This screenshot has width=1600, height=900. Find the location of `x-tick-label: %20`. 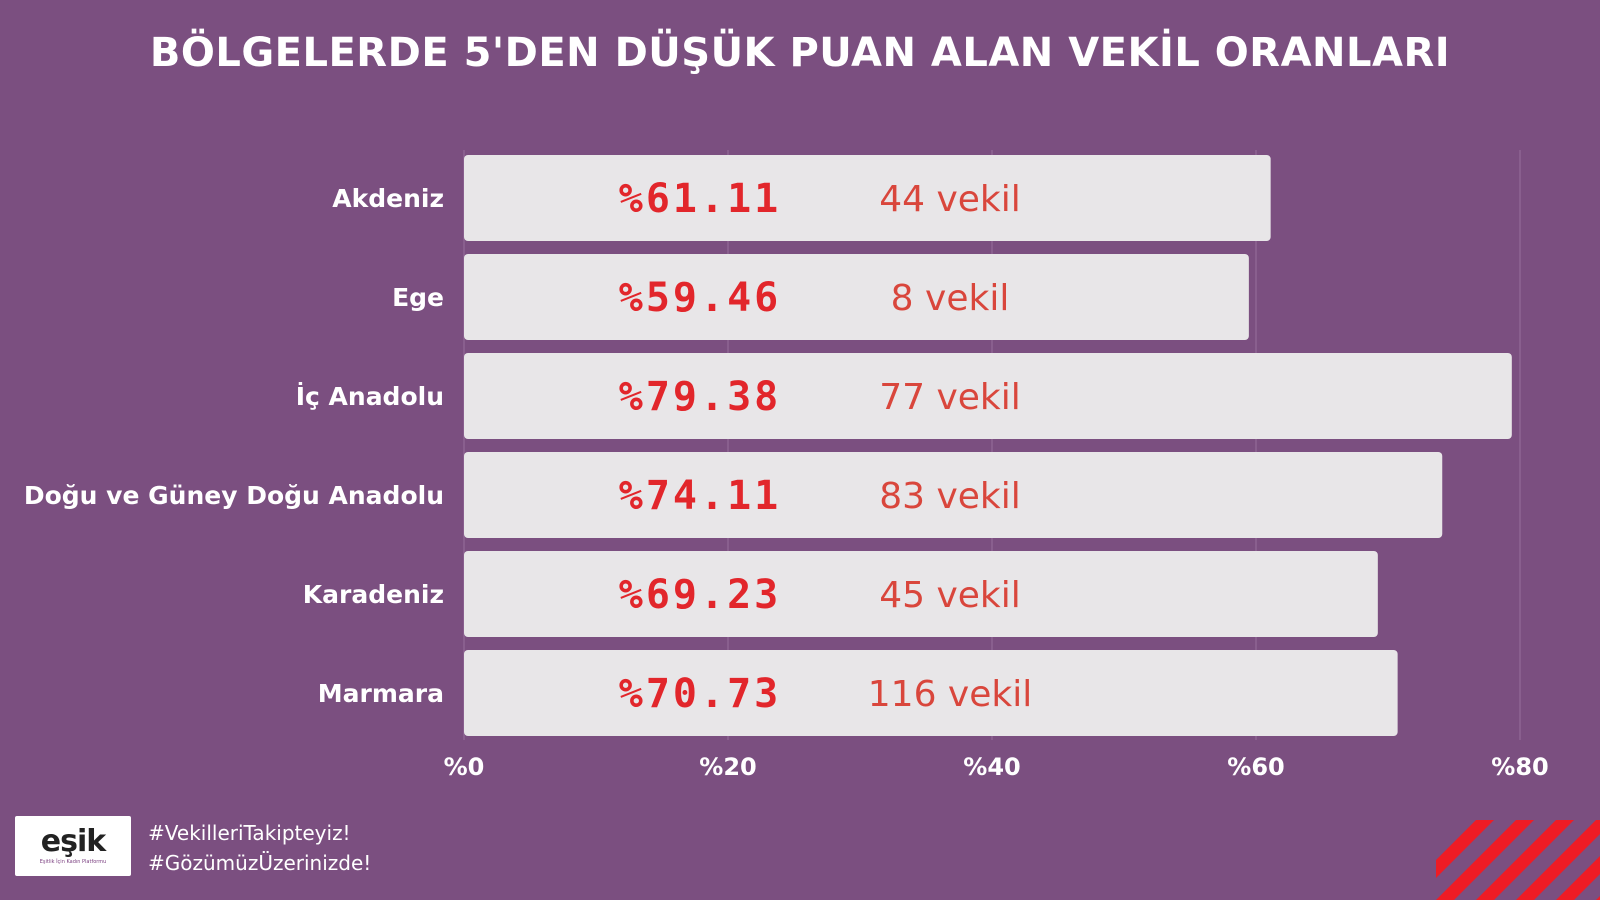

x-tick-label: %20 is located at coordinates (727, 767).